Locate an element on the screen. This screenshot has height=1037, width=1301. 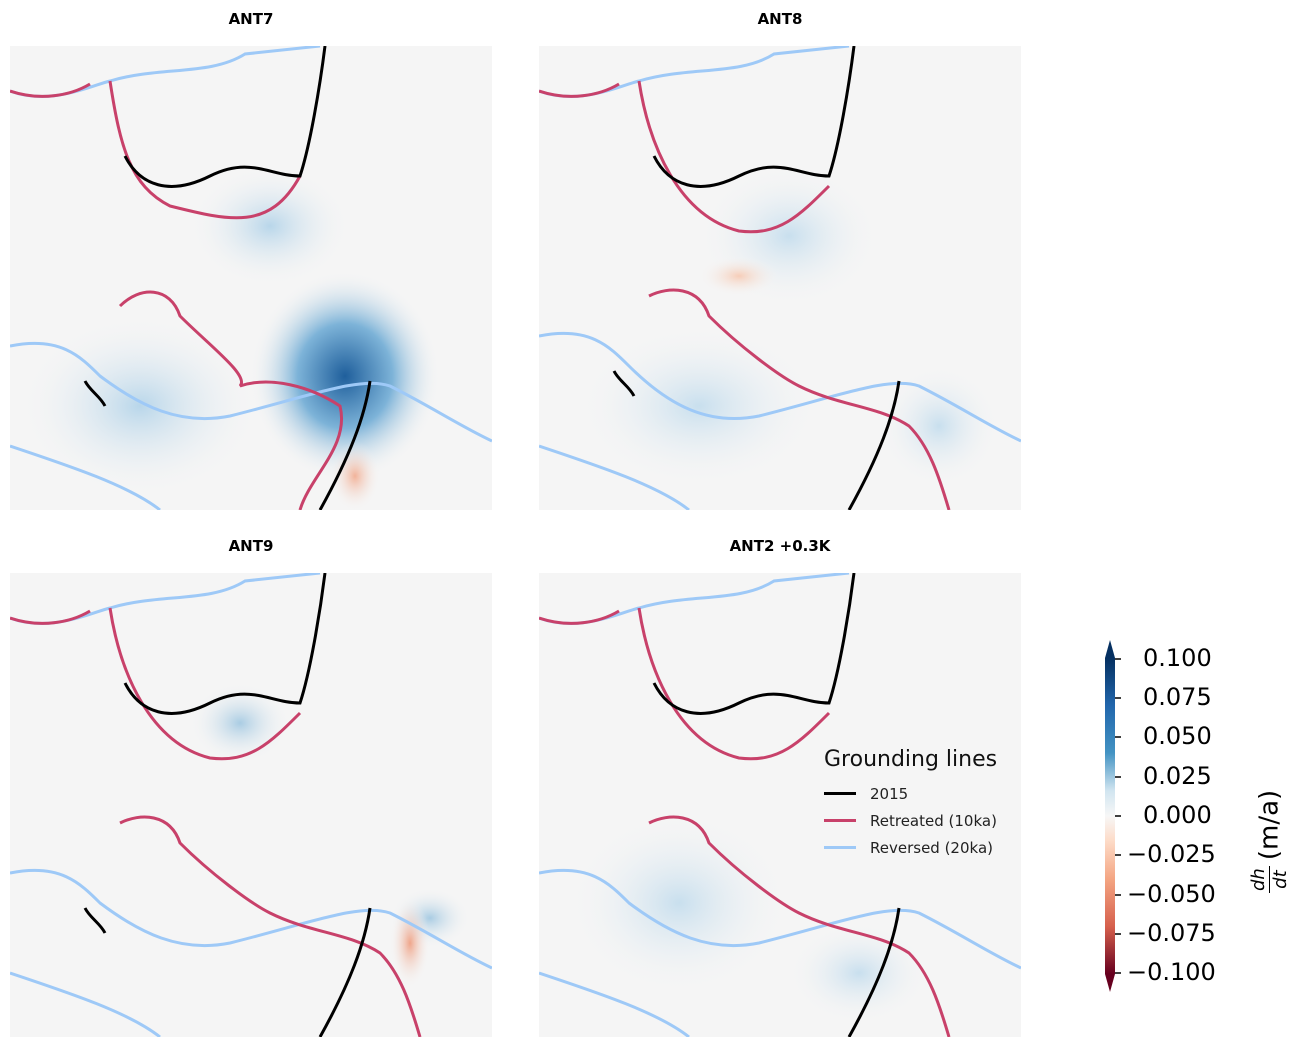
legend-label: Reversed (20ka) is located at coordinates (931, 847).